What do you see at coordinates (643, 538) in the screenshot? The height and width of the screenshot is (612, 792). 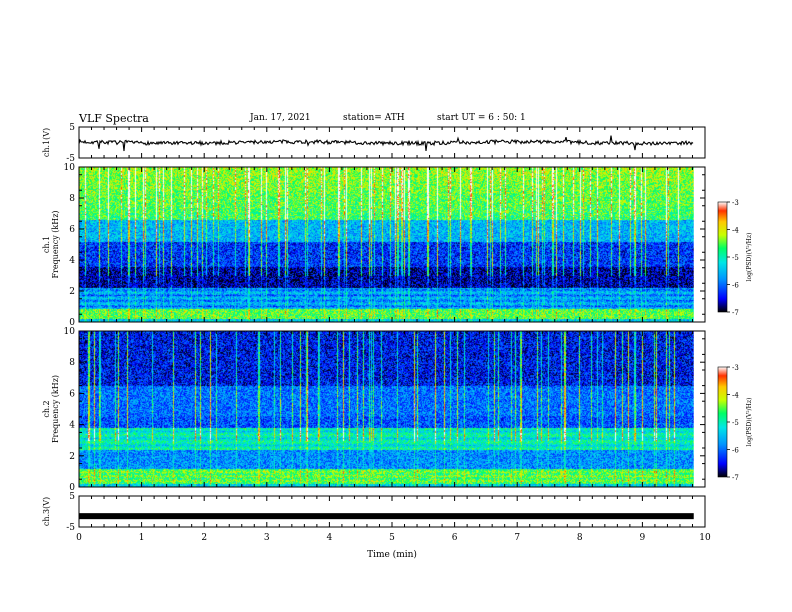 I see `x-tick-label: 9` at bounding box center [643, 538].